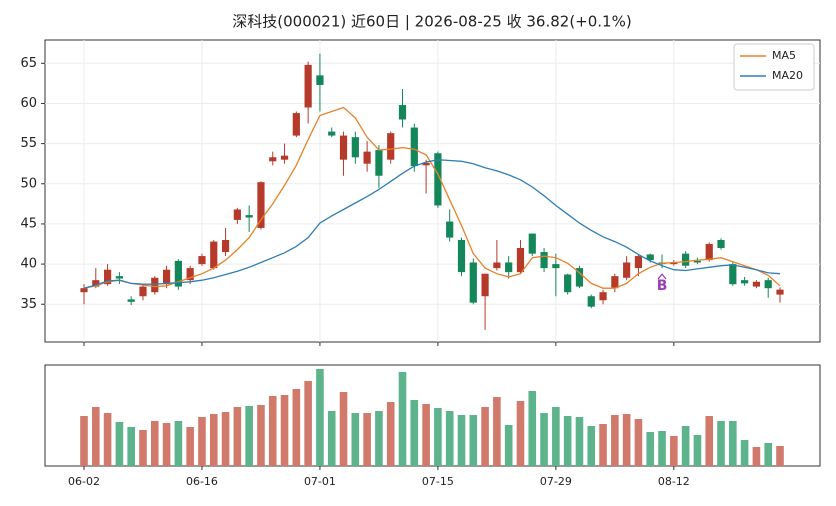  Describe the element at coordinates (28, 264) in the screenshot. I see `y-tick-label: 40` at that location.